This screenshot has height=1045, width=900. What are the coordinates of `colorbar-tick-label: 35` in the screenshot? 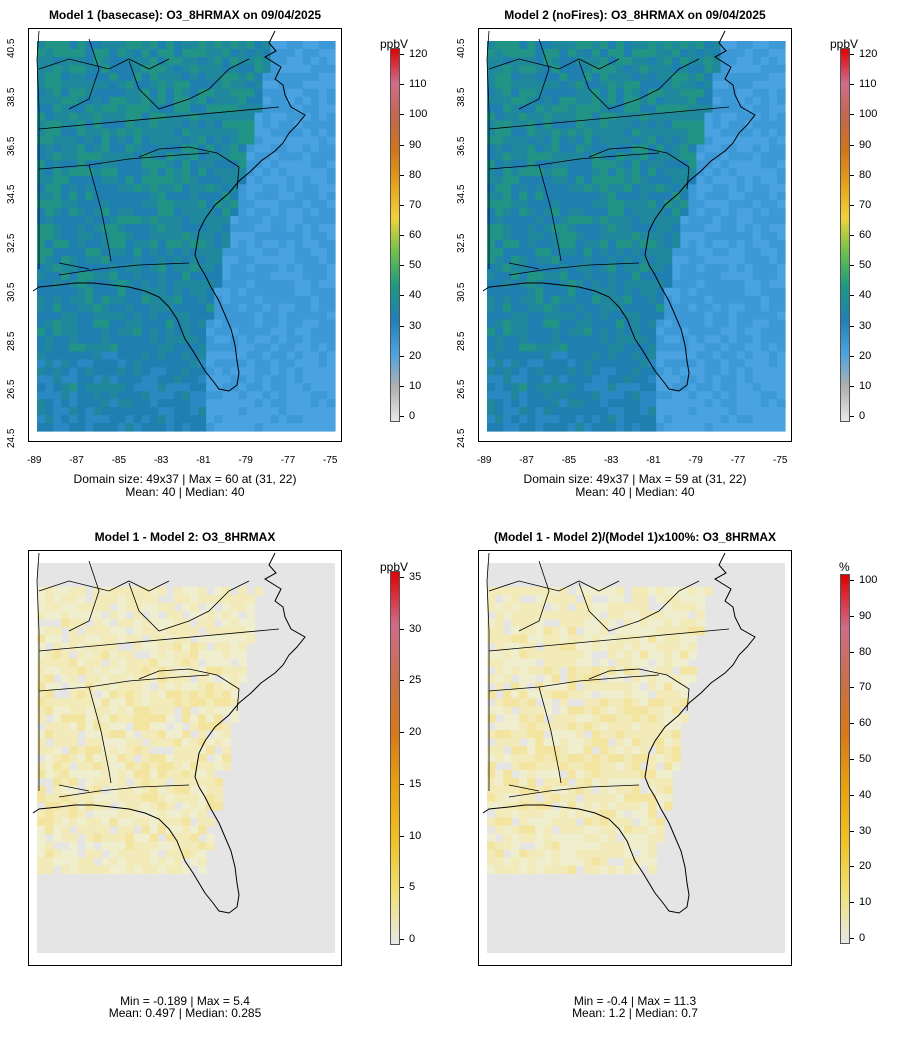 It's located at (415, 577).